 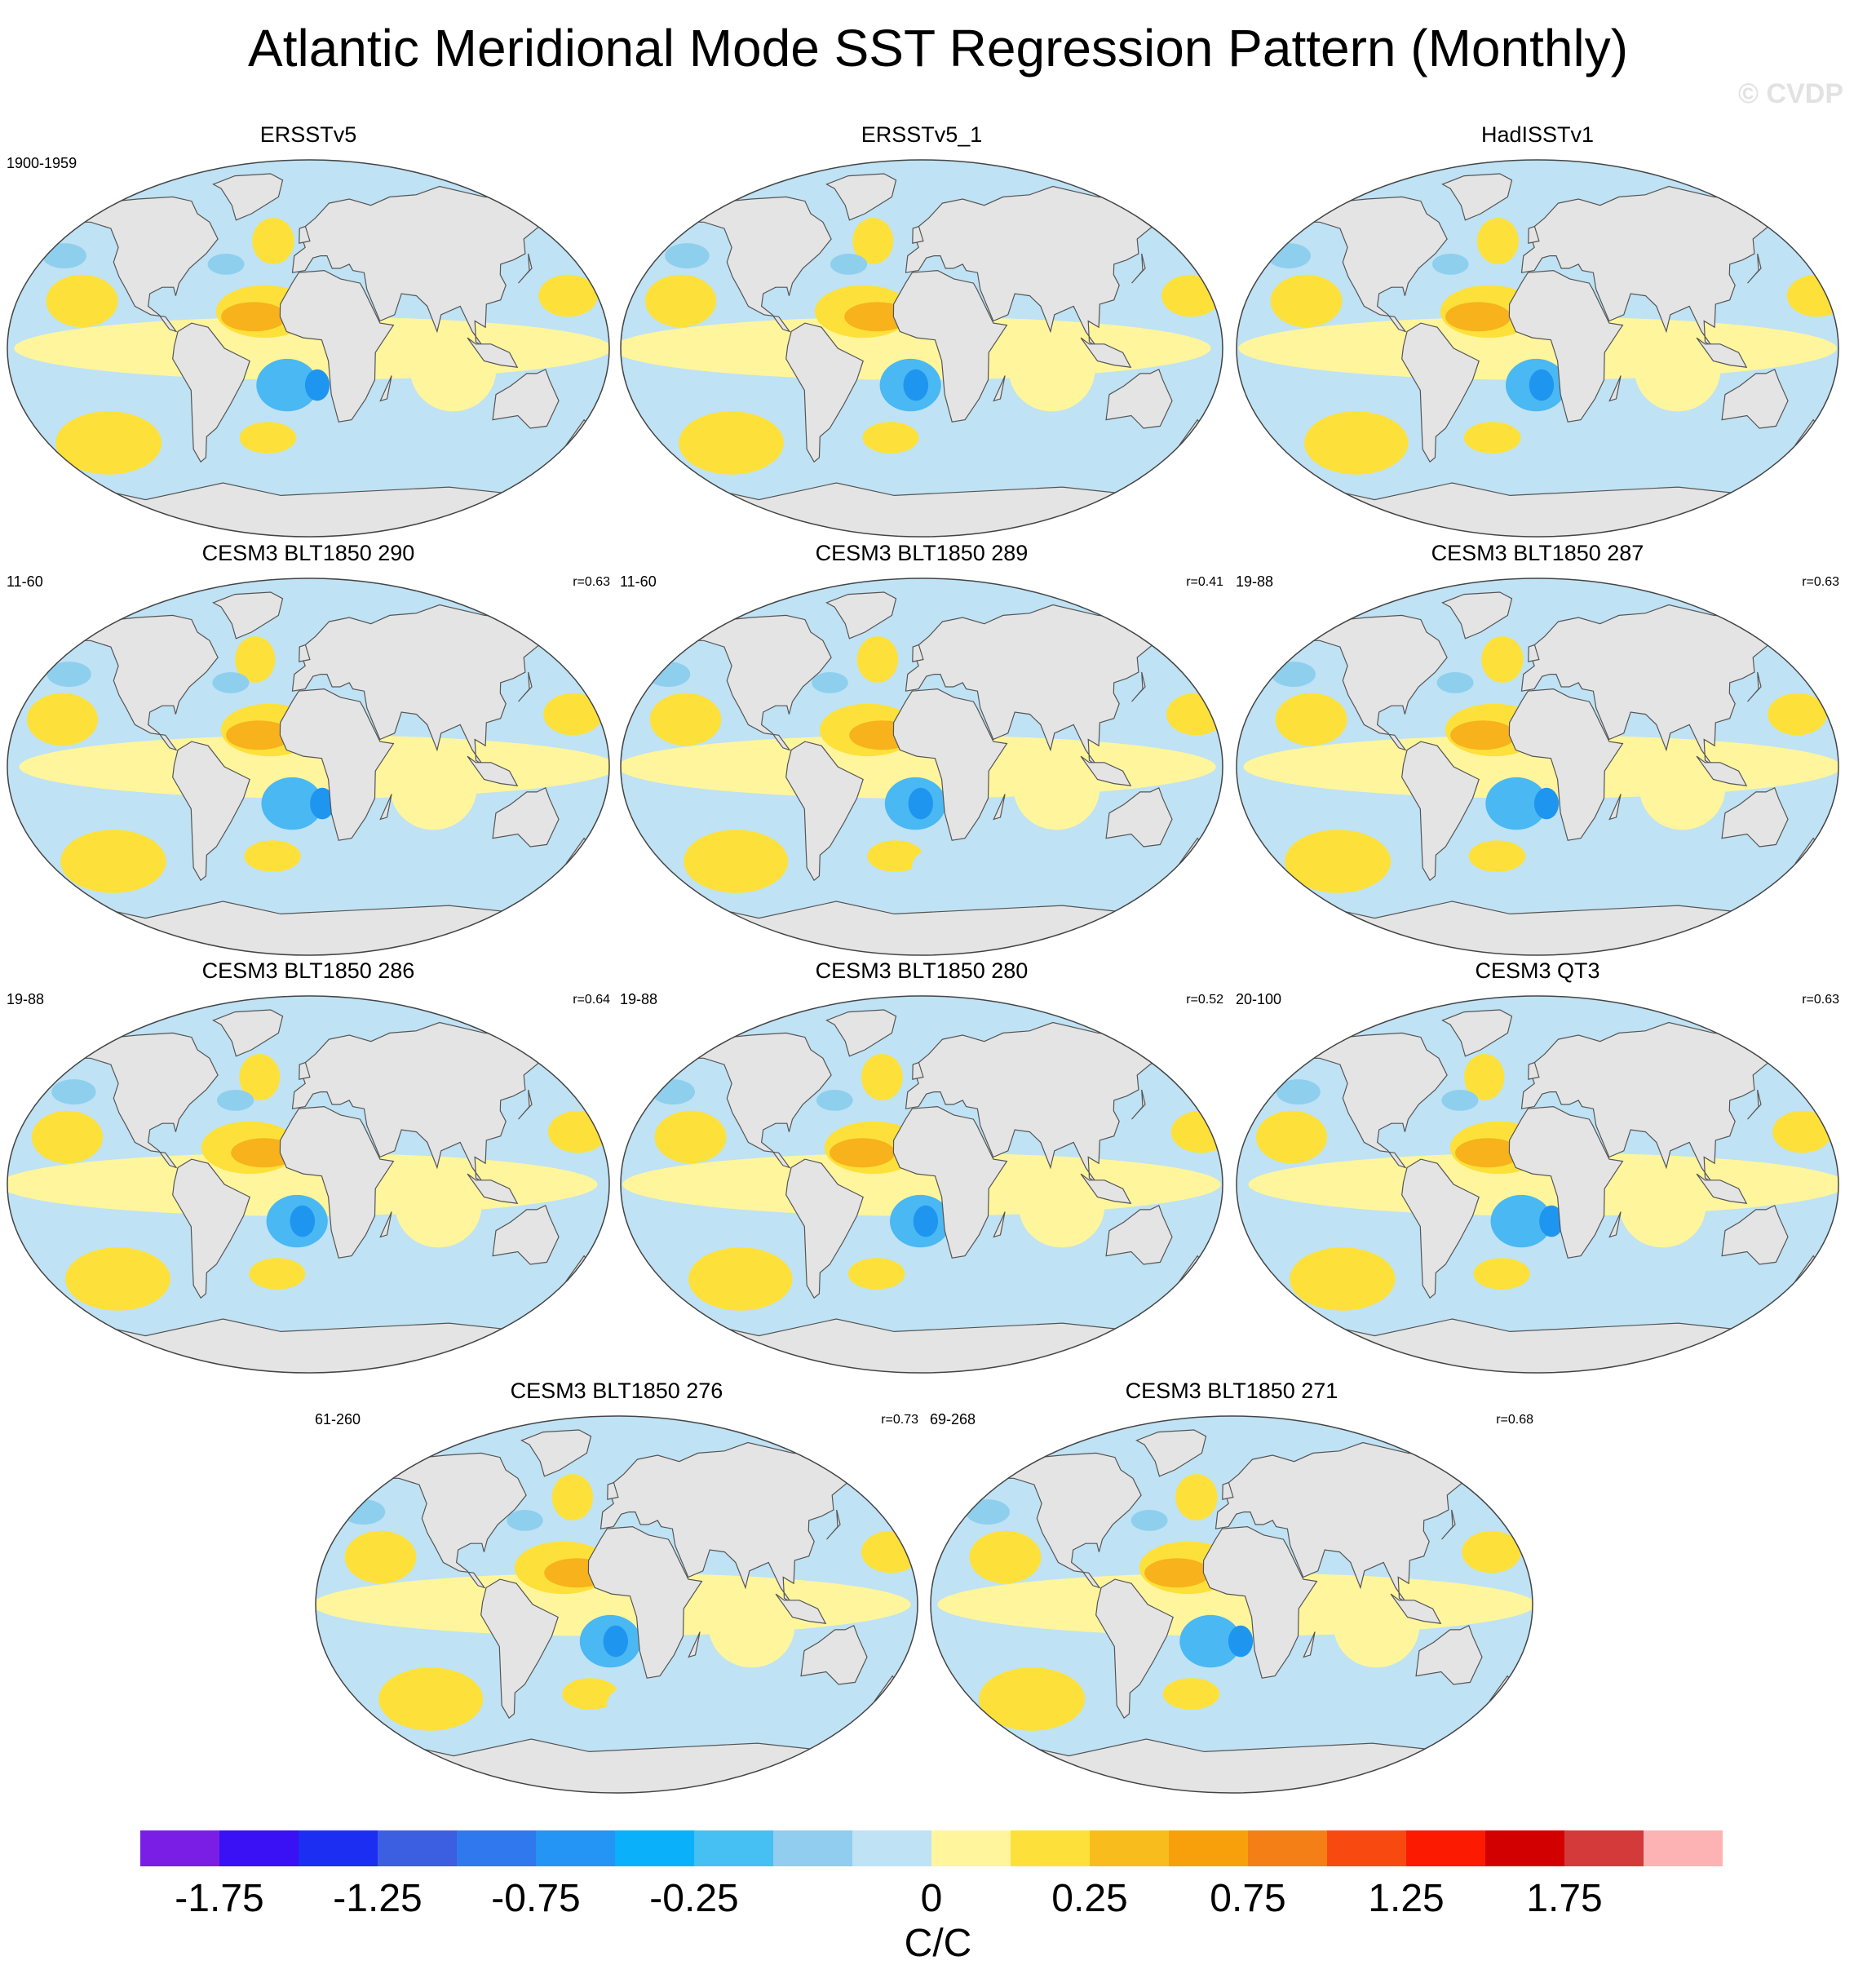 What do you see at coordinates (247, 615) in the screenshot?
I see `landmass-greenland` at bounding box center [247, 615].